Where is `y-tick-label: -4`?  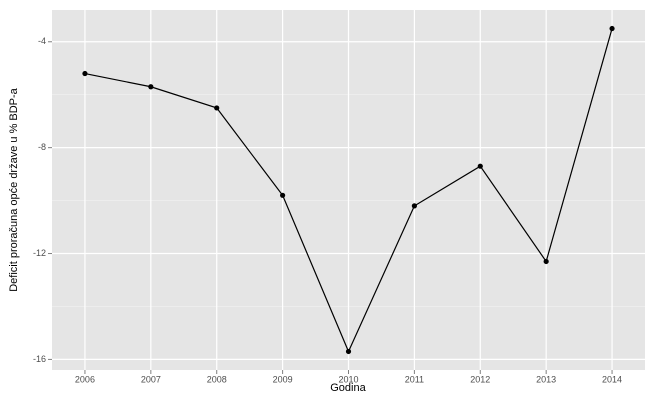
y-tick-label: -4 is located at coordinates (42, 41).